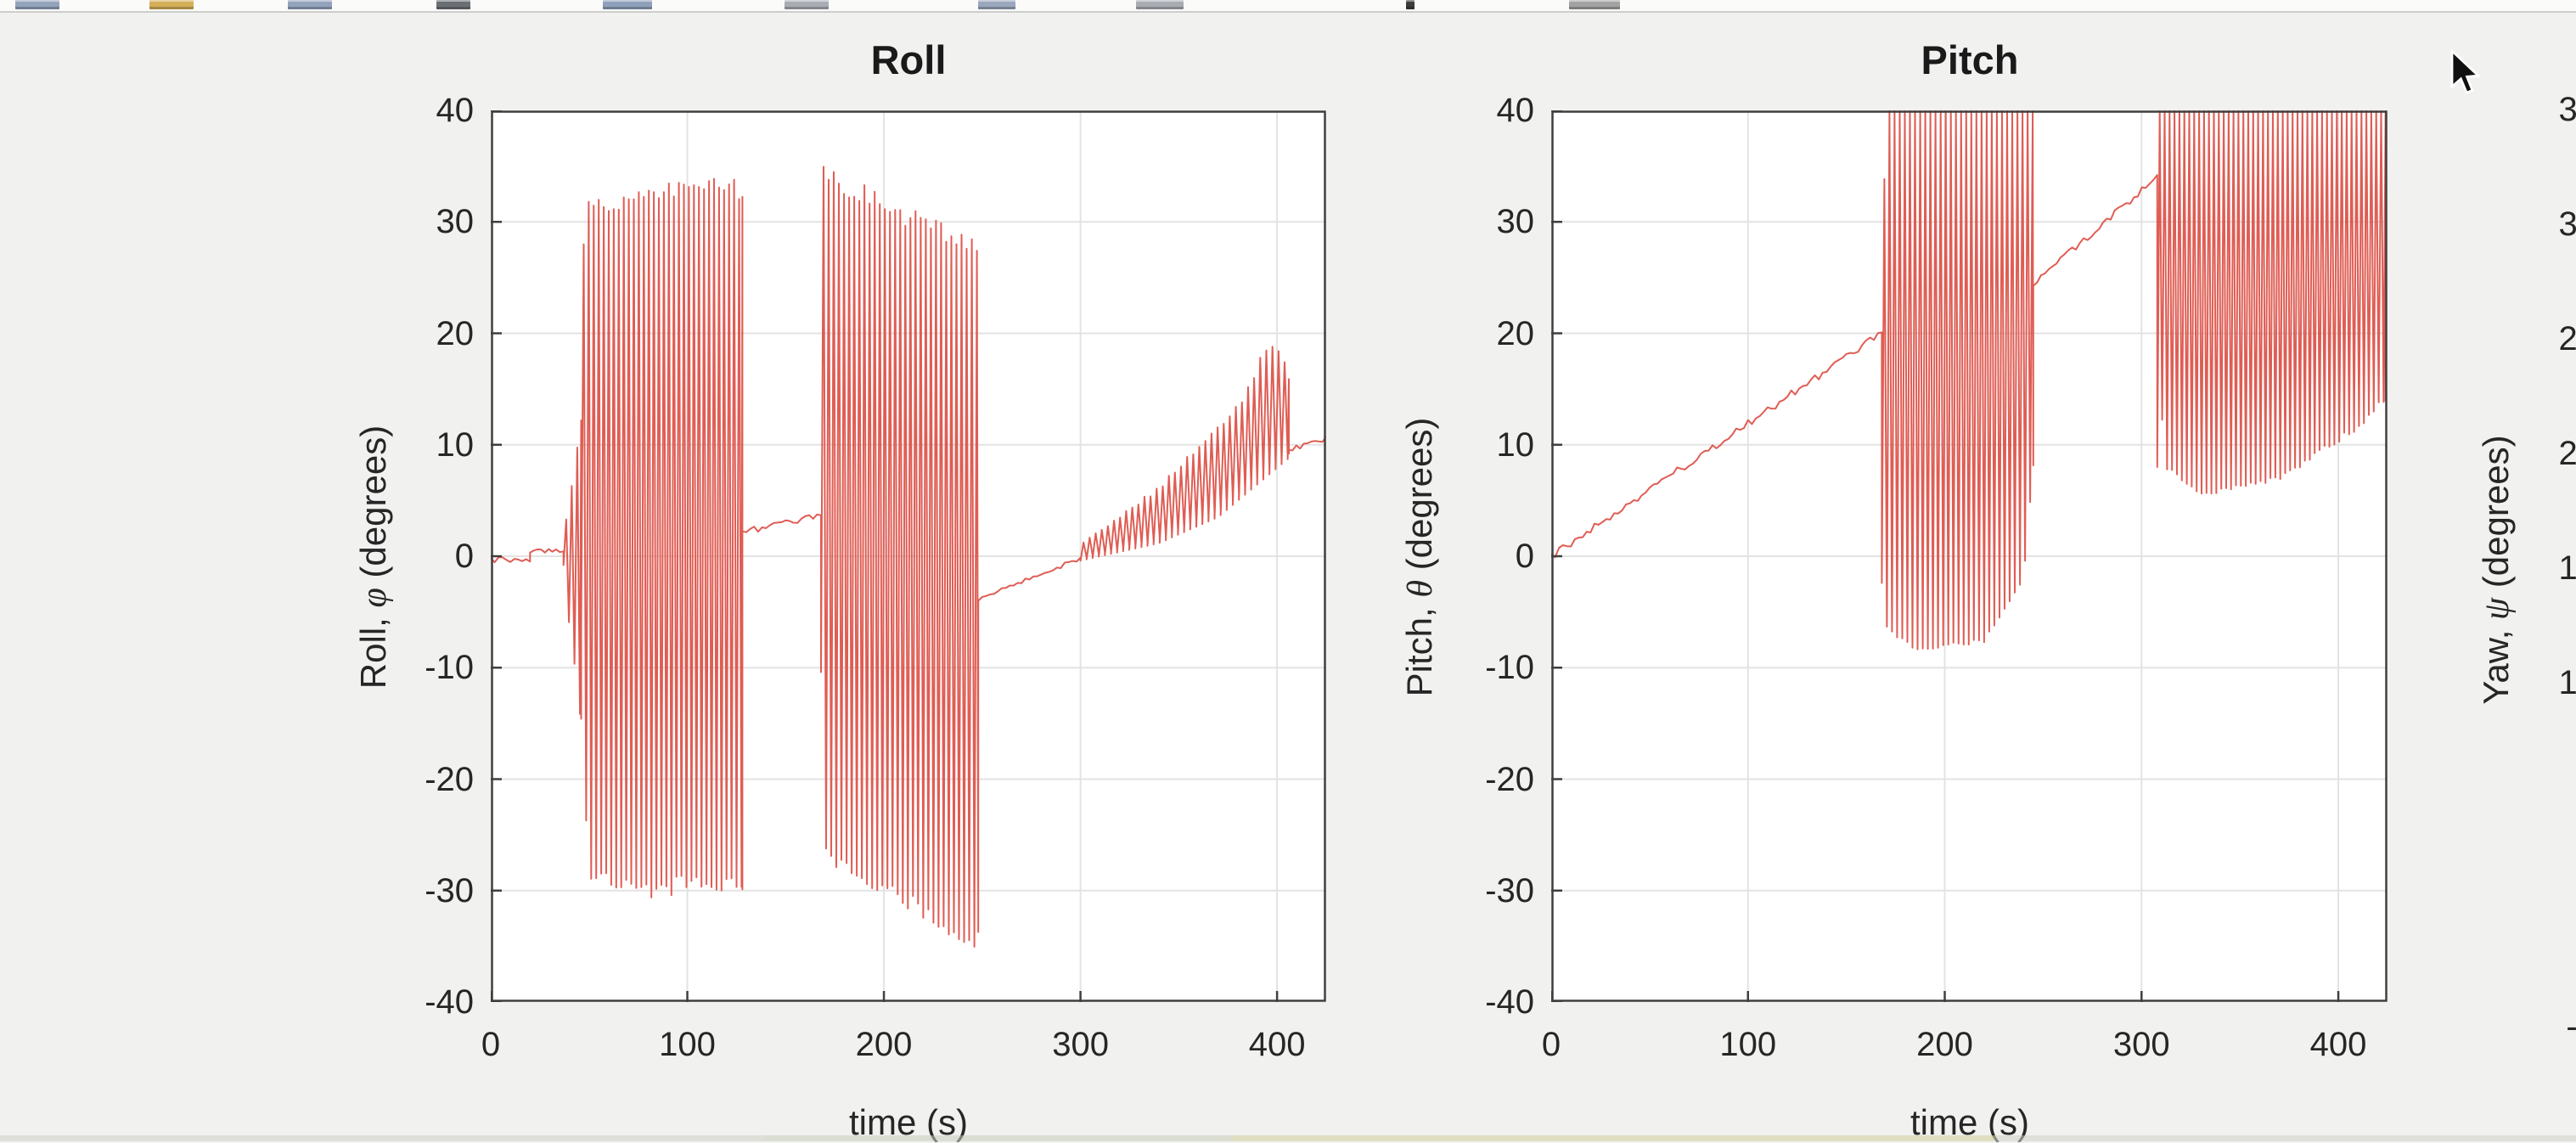 This screenshot has height=1143, width=2576. What do you see at coordinates (2497, 608) in the screenshot?
I see `greek-psi: ψ` at bounding box center [2497, 608].